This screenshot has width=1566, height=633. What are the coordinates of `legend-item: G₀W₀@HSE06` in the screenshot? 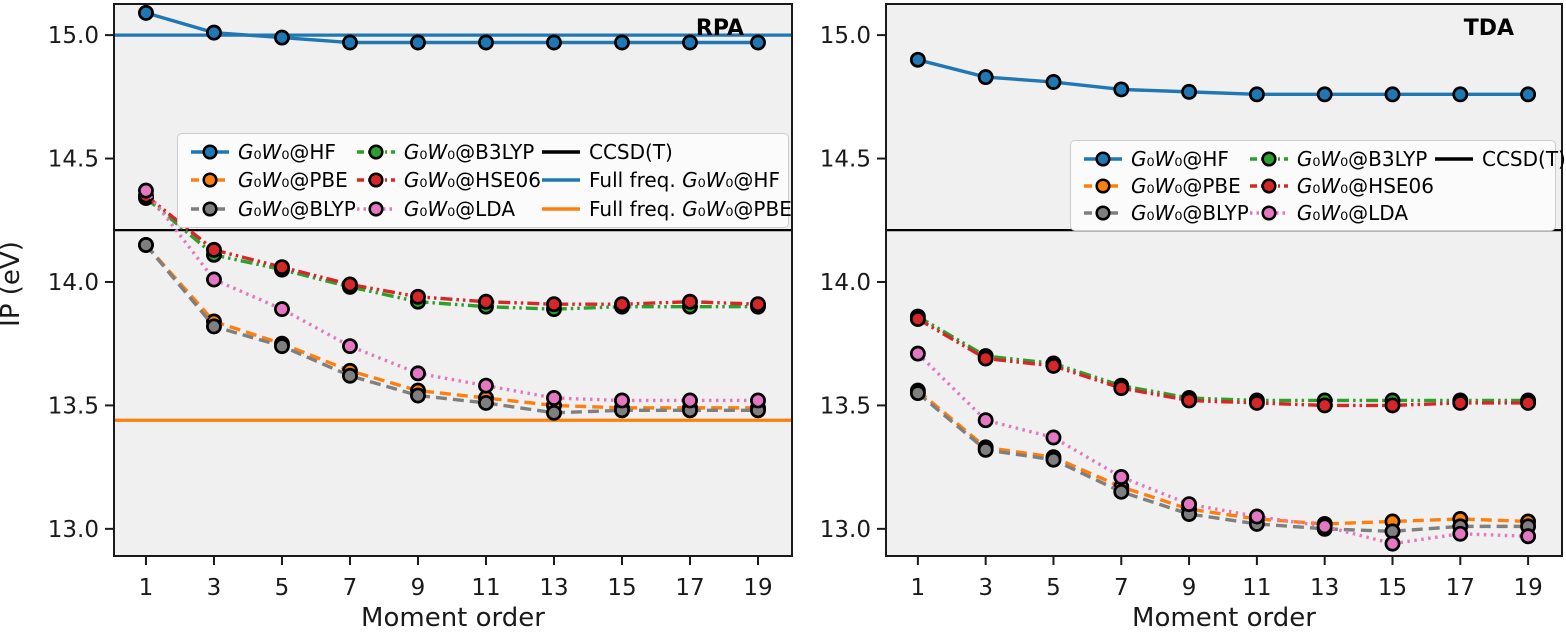 It's located at (1341, 186).